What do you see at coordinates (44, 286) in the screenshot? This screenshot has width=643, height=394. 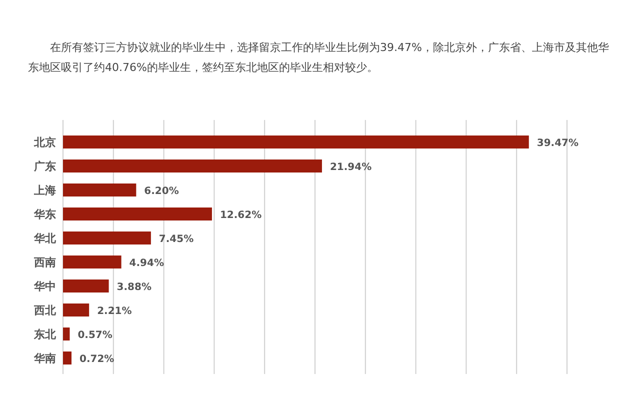 I see `y-tick-label: 华中` at bounding box center [44, 286].